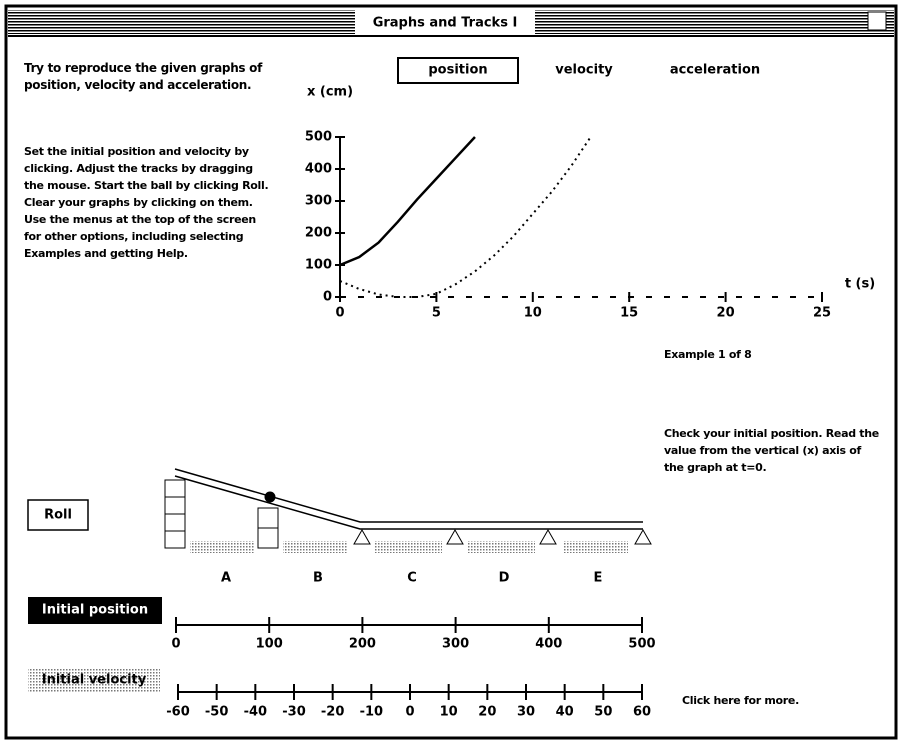 The width and height of the screenshot is (902, 744). Describe the element at coordinates (526, 712) in the screenshot. I see `slider-tick-label: 30` at that location.